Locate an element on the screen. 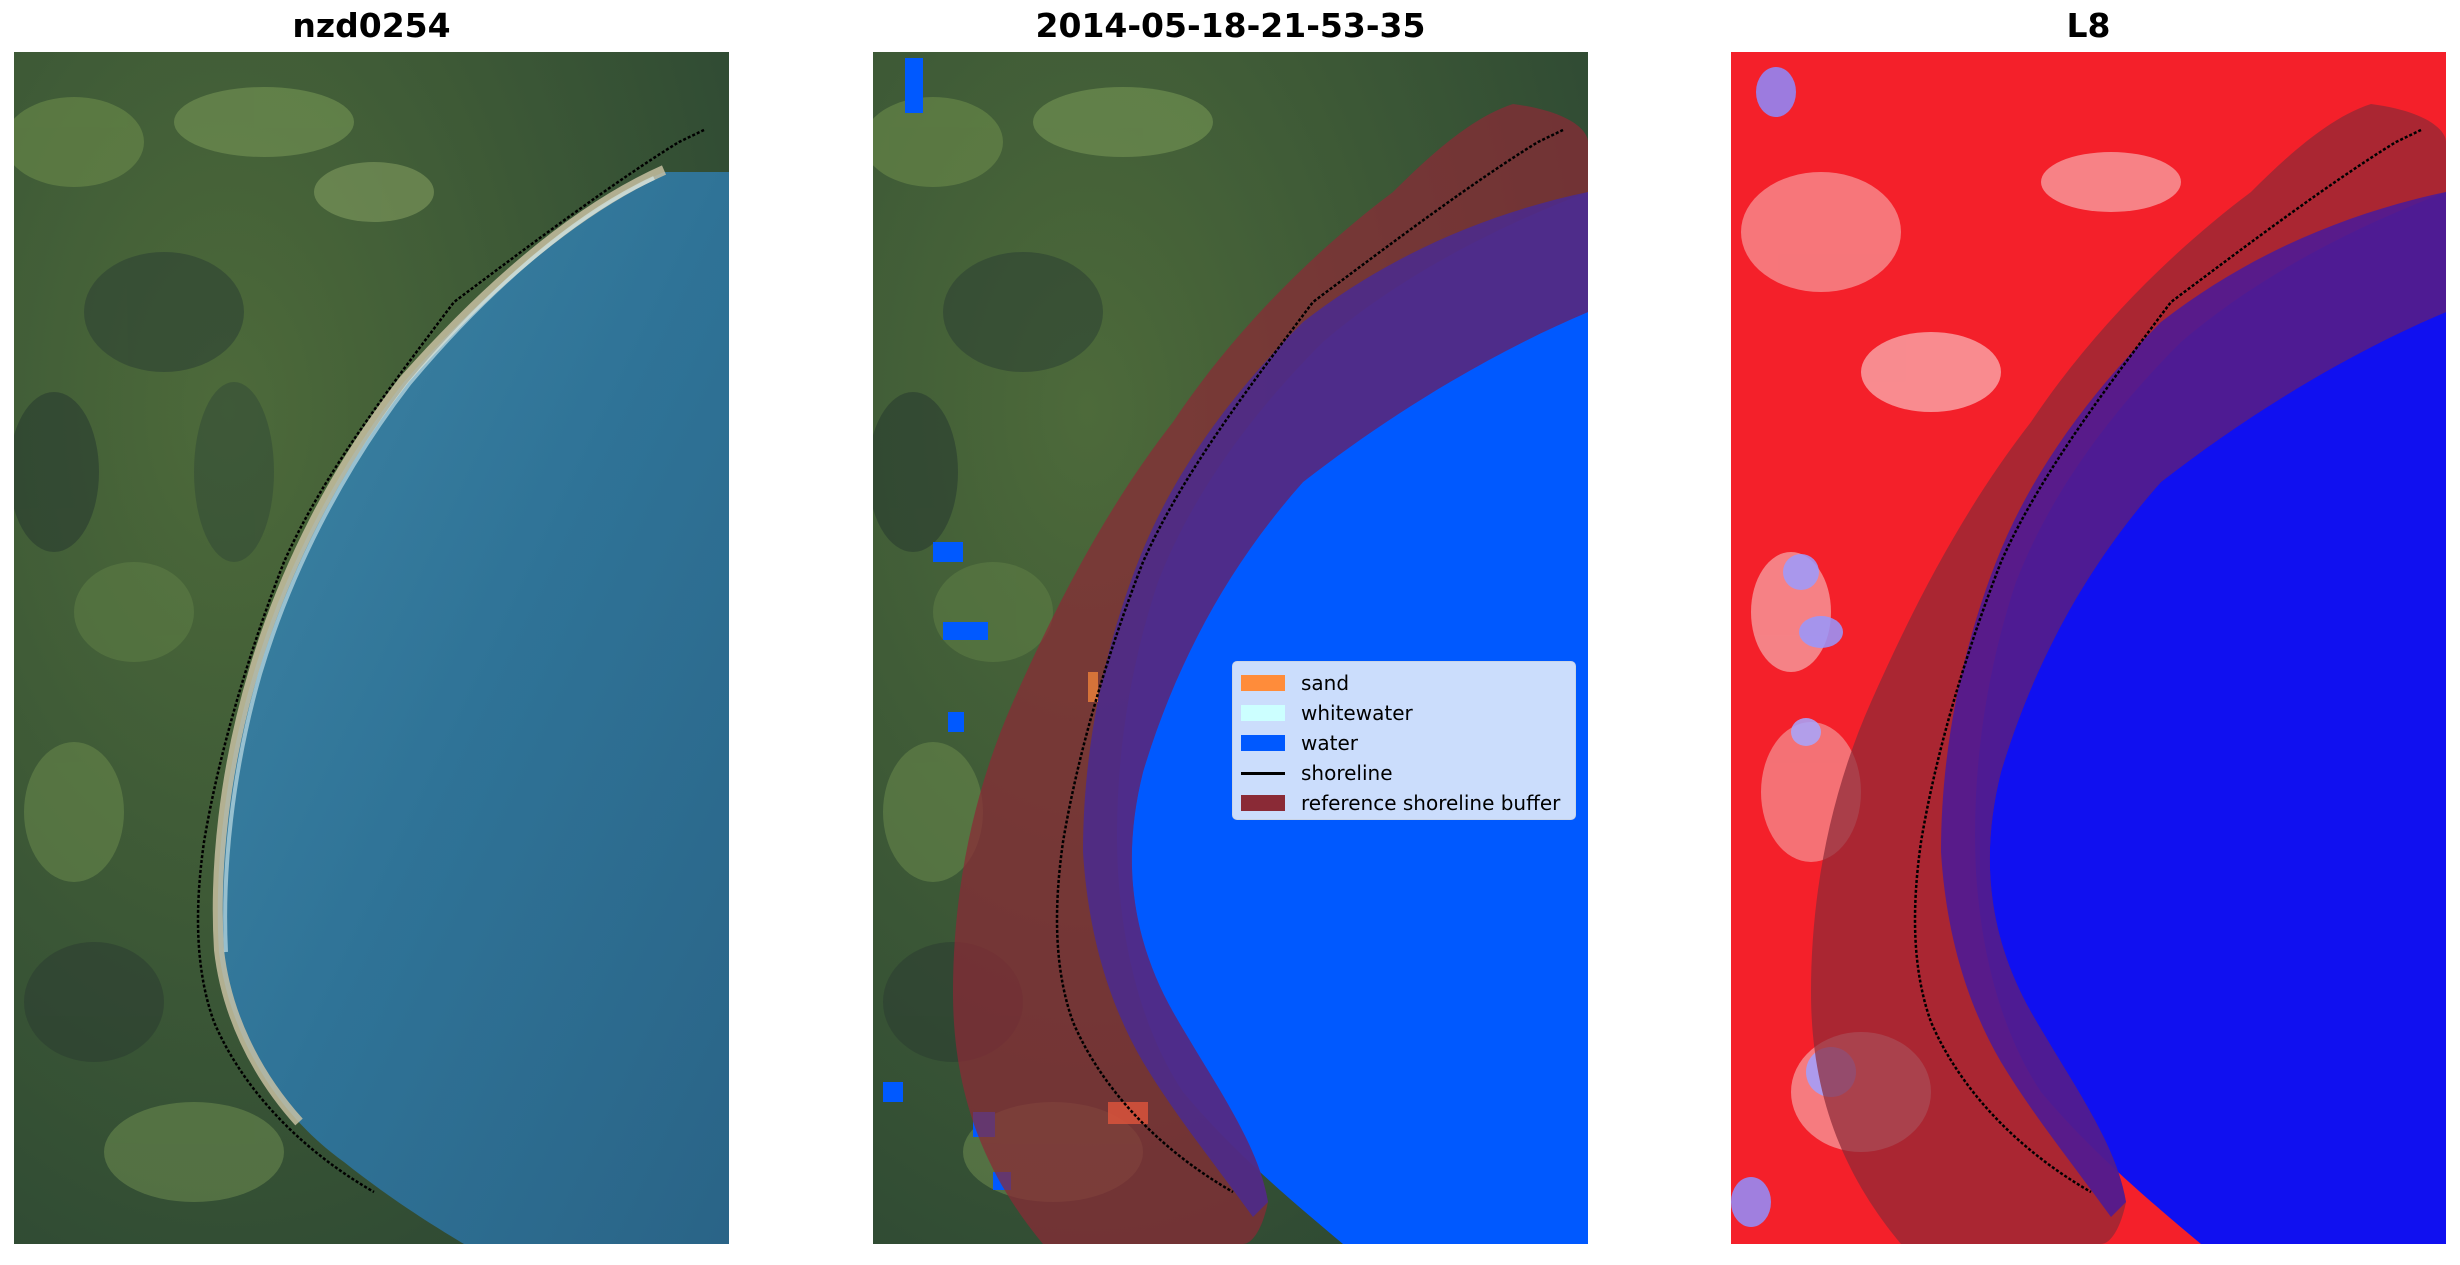 The image size is (2460, 1265). legend-item-whitewater: whitewater is located at coordinates (1404, 713).